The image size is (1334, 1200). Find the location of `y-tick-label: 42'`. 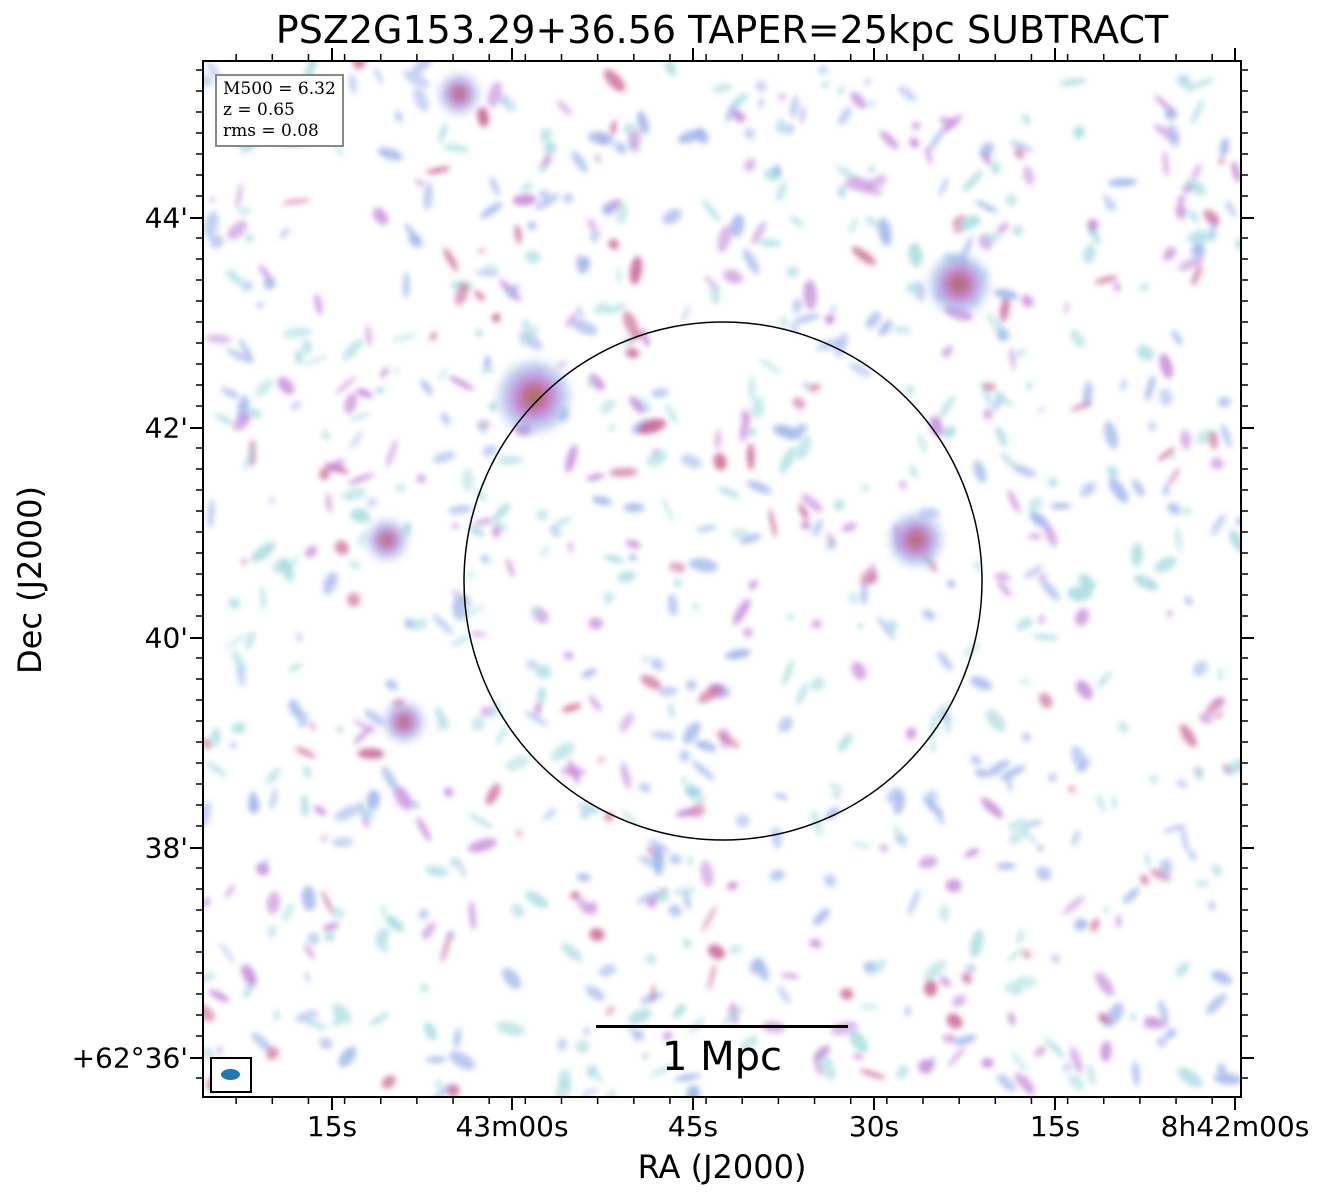

y-tick-label: 42' is located at coordinates (166, 428).